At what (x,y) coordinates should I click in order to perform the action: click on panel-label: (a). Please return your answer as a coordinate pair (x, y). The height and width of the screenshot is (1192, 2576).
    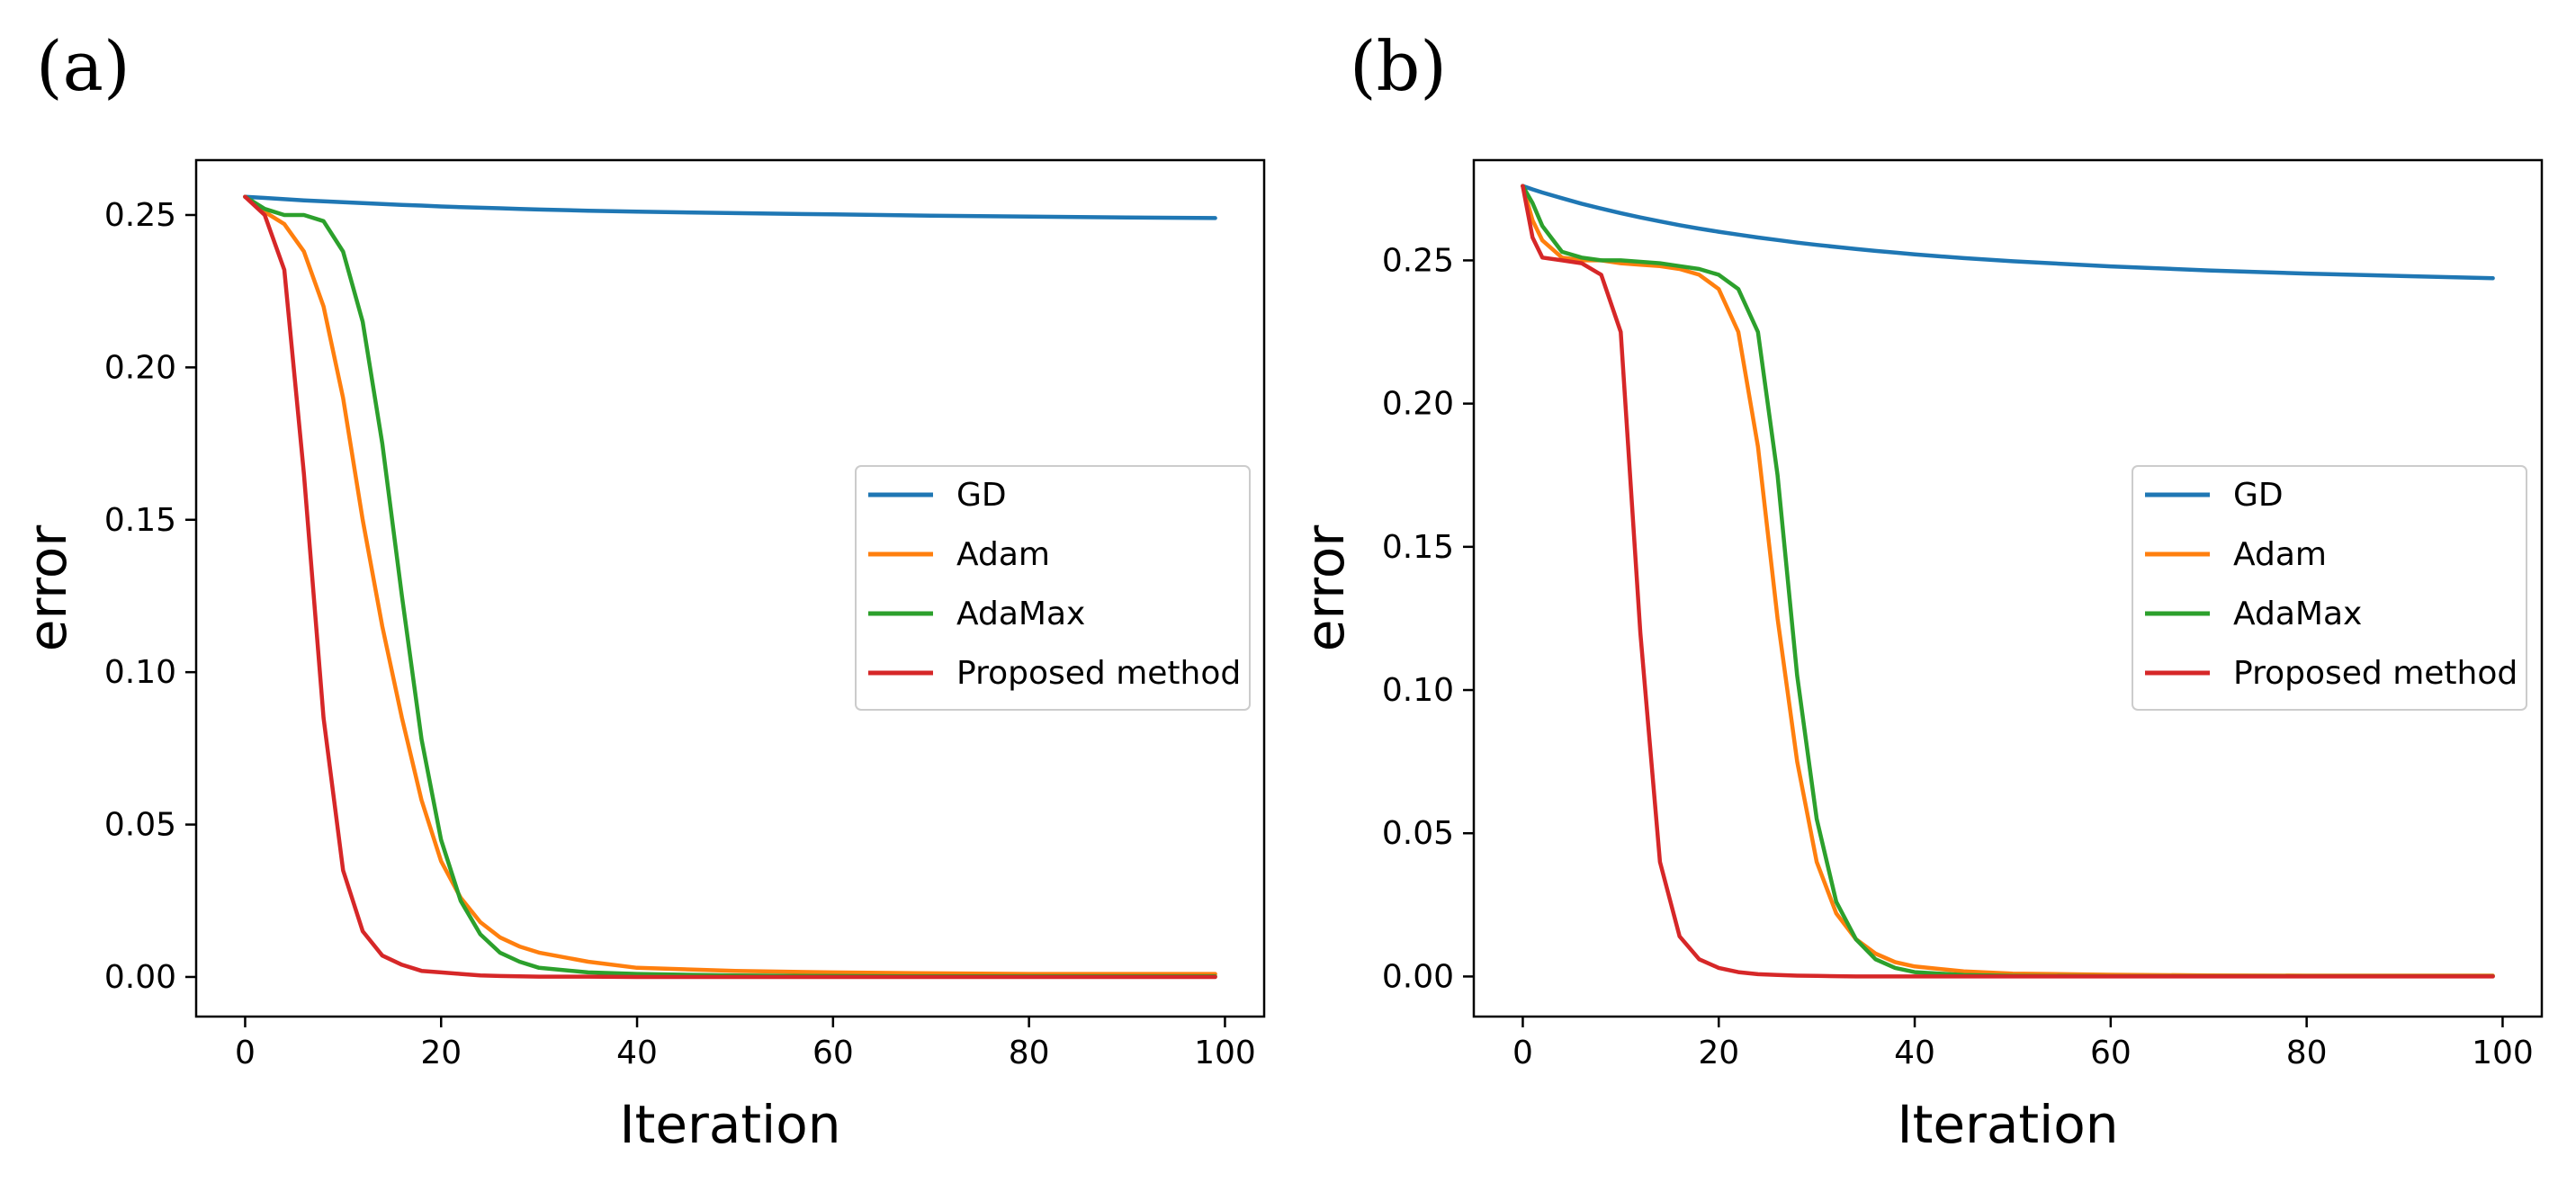
    Looking at the image, I should click on (83, 66).